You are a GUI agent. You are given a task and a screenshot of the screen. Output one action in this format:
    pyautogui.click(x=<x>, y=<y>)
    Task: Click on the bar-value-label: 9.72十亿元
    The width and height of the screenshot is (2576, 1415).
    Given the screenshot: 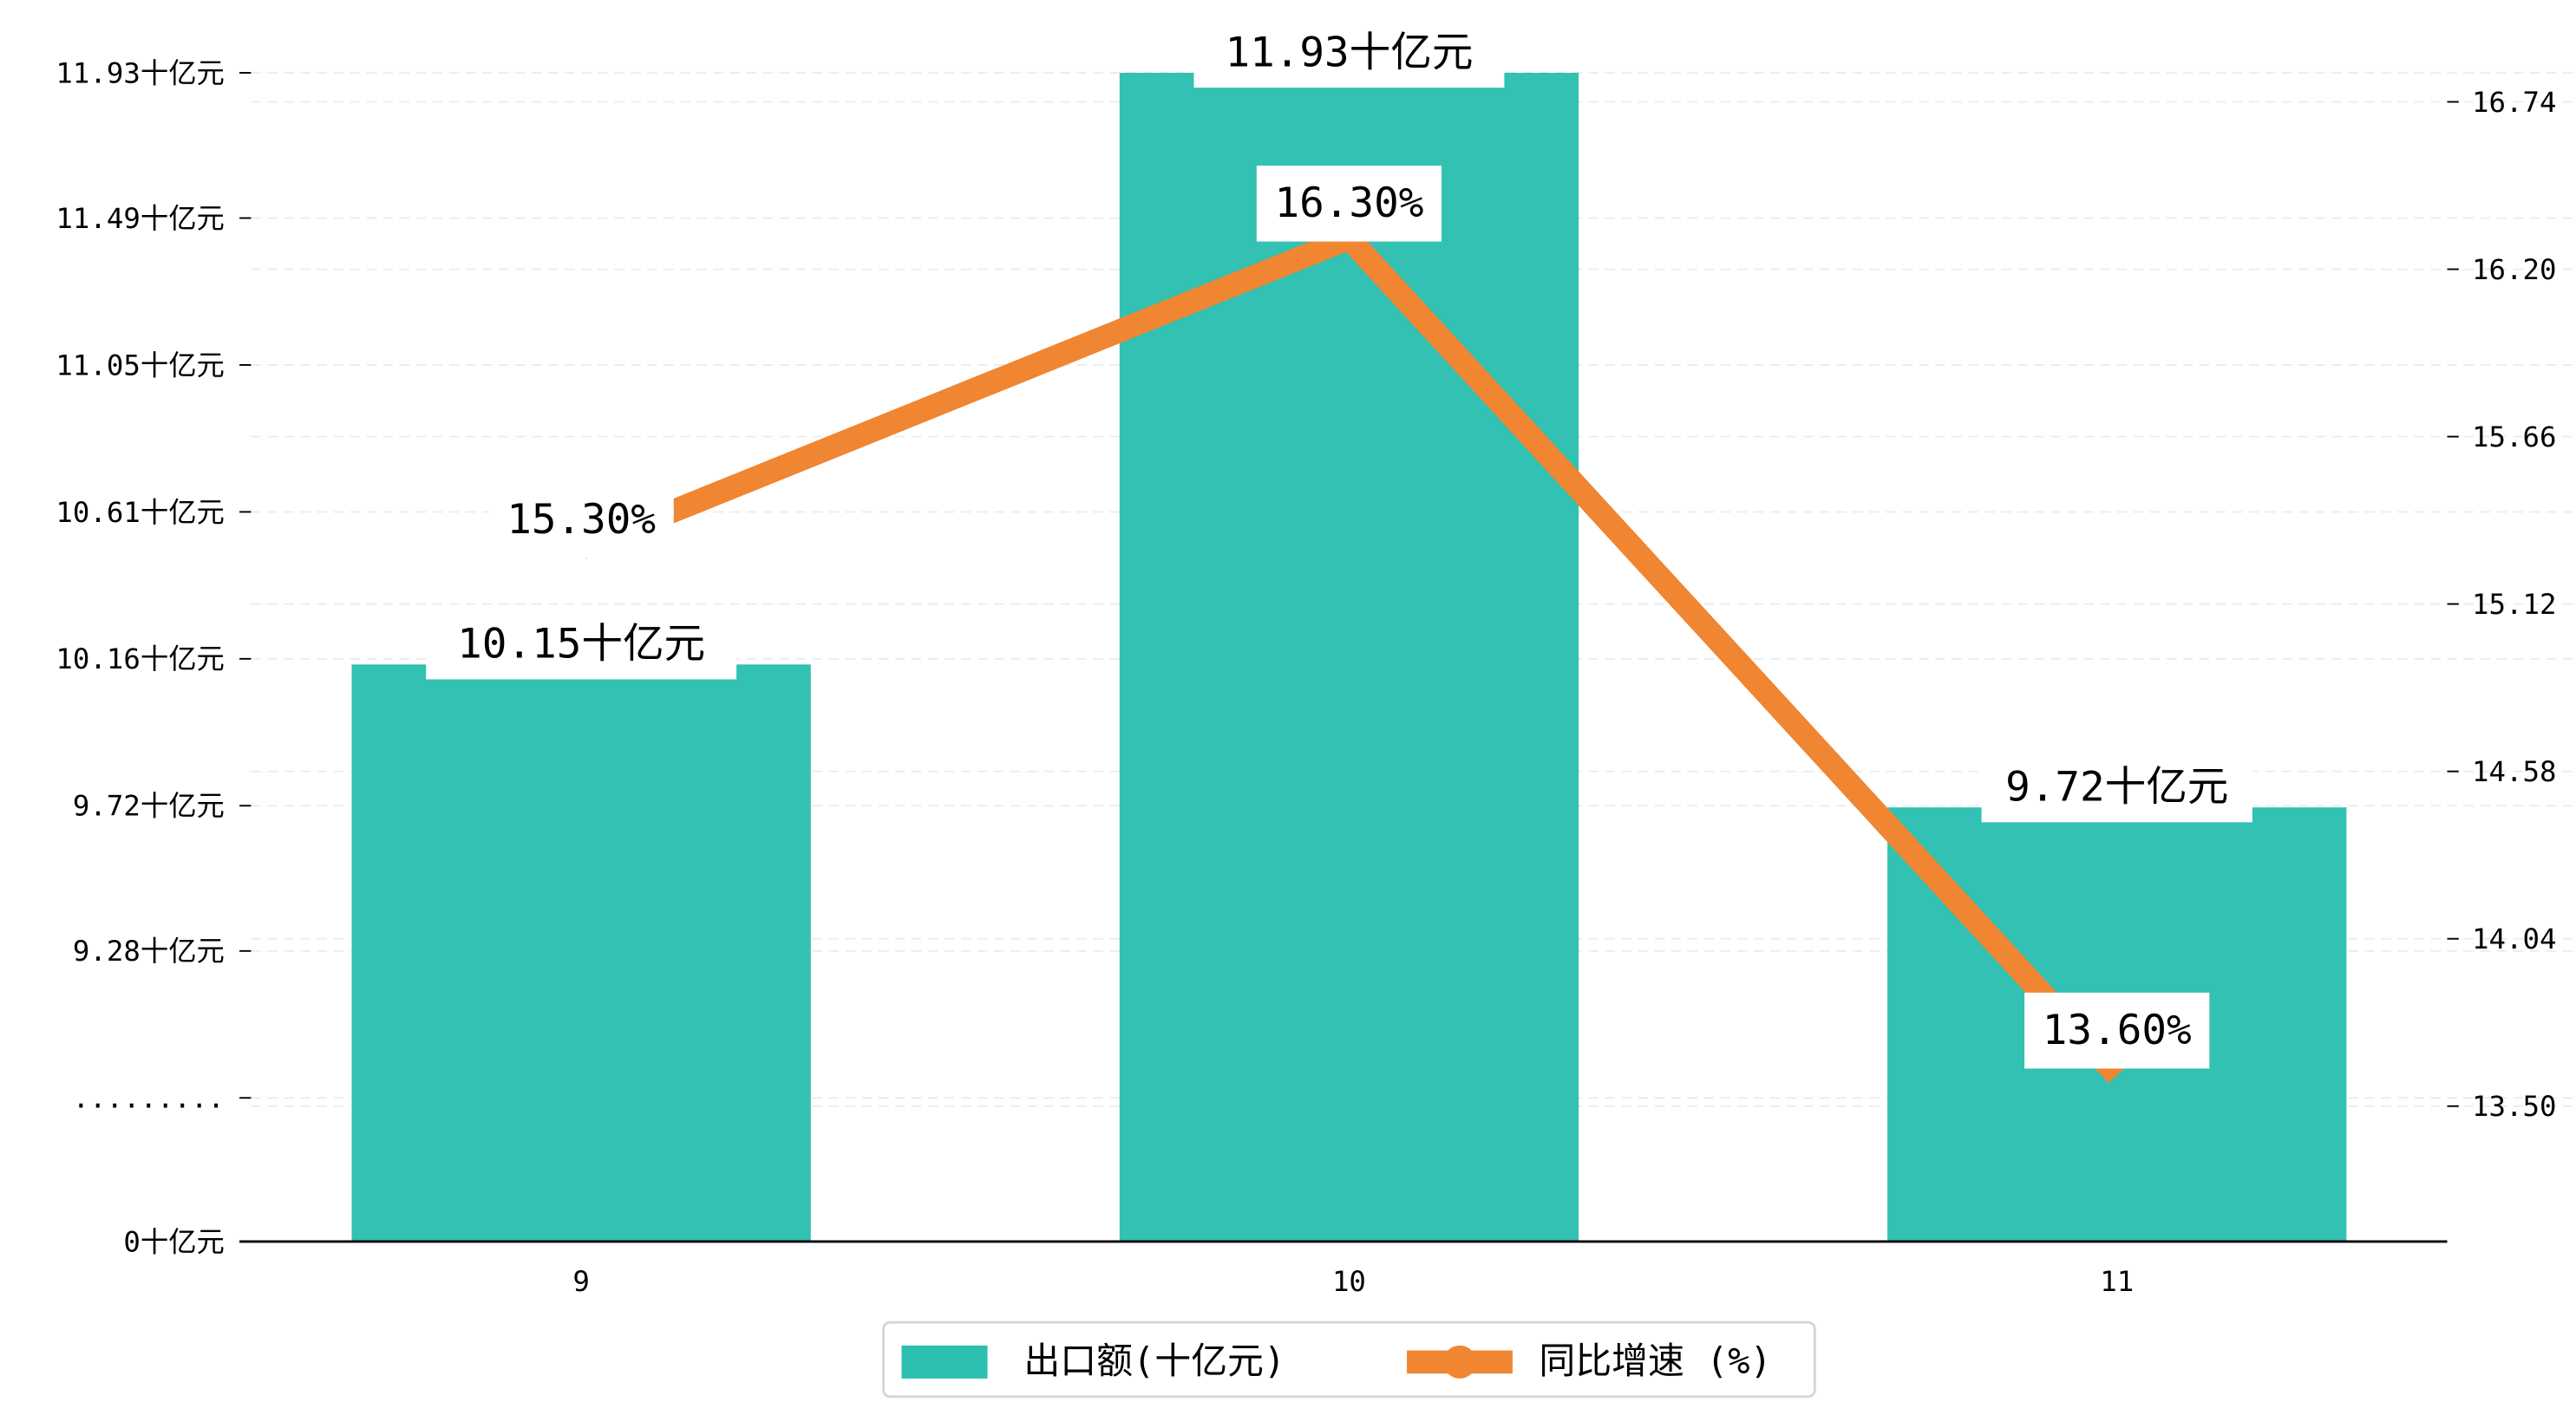 What is the action you would take?
    pyautogui.click(x=2116, y=788)
    